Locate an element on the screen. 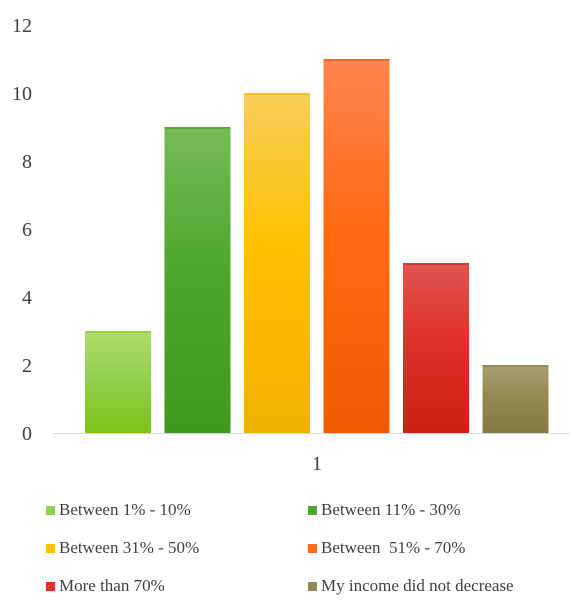 The image size is (574, 600). legend-item: Between 11% - 30% is located at coordinates (384, 510).